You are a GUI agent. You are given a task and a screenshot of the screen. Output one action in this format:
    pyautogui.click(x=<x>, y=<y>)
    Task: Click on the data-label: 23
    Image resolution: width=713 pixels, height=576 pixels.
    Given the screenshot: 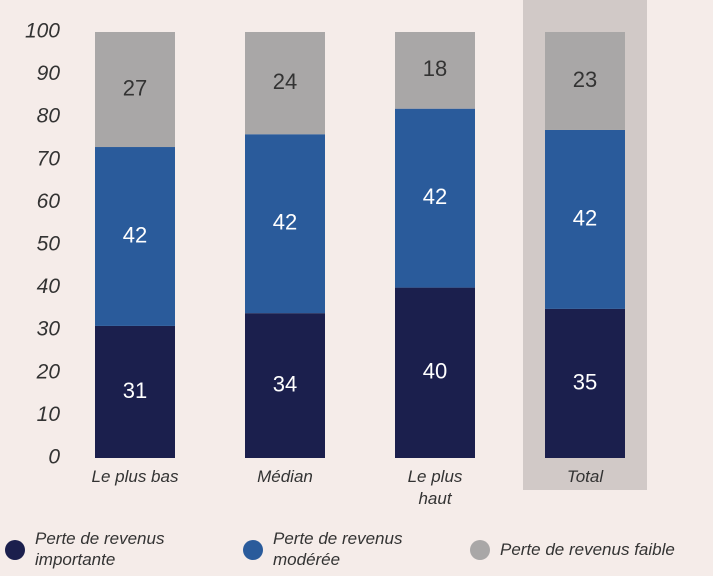 What is the action you would take?
    pyautogui.click(x=585, y=79)
    